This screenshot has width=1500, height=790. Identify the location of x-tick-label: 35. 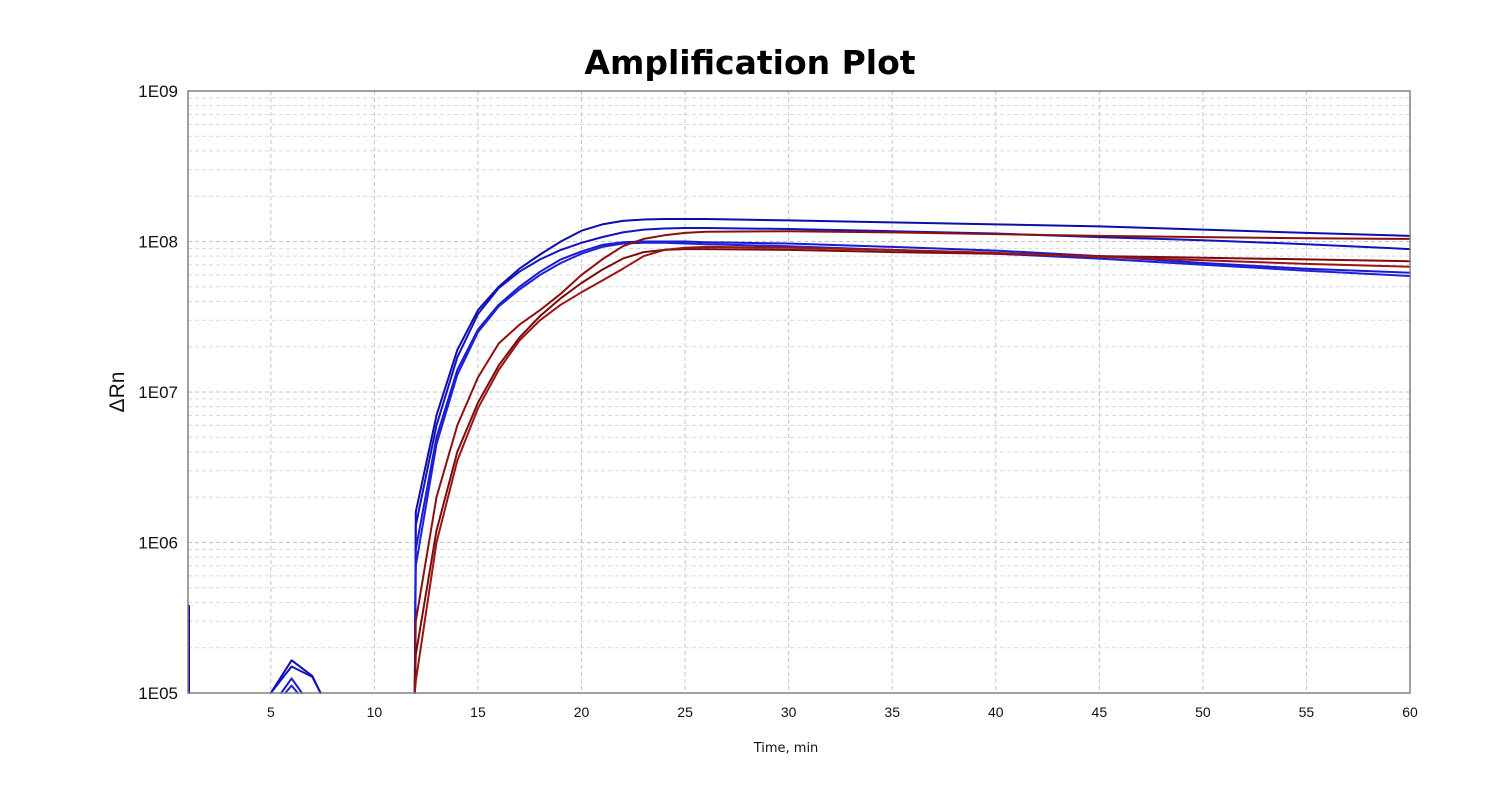
(892, 712).